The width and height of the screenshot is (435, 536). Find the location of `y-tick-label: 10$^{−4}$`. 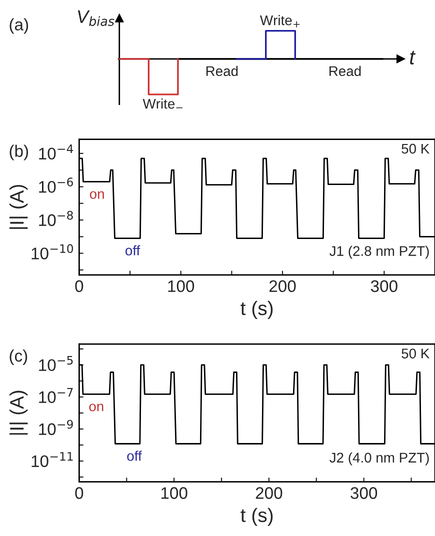

y-tick-label: 10$^{−4}$ is located at coordinates (56, 152).